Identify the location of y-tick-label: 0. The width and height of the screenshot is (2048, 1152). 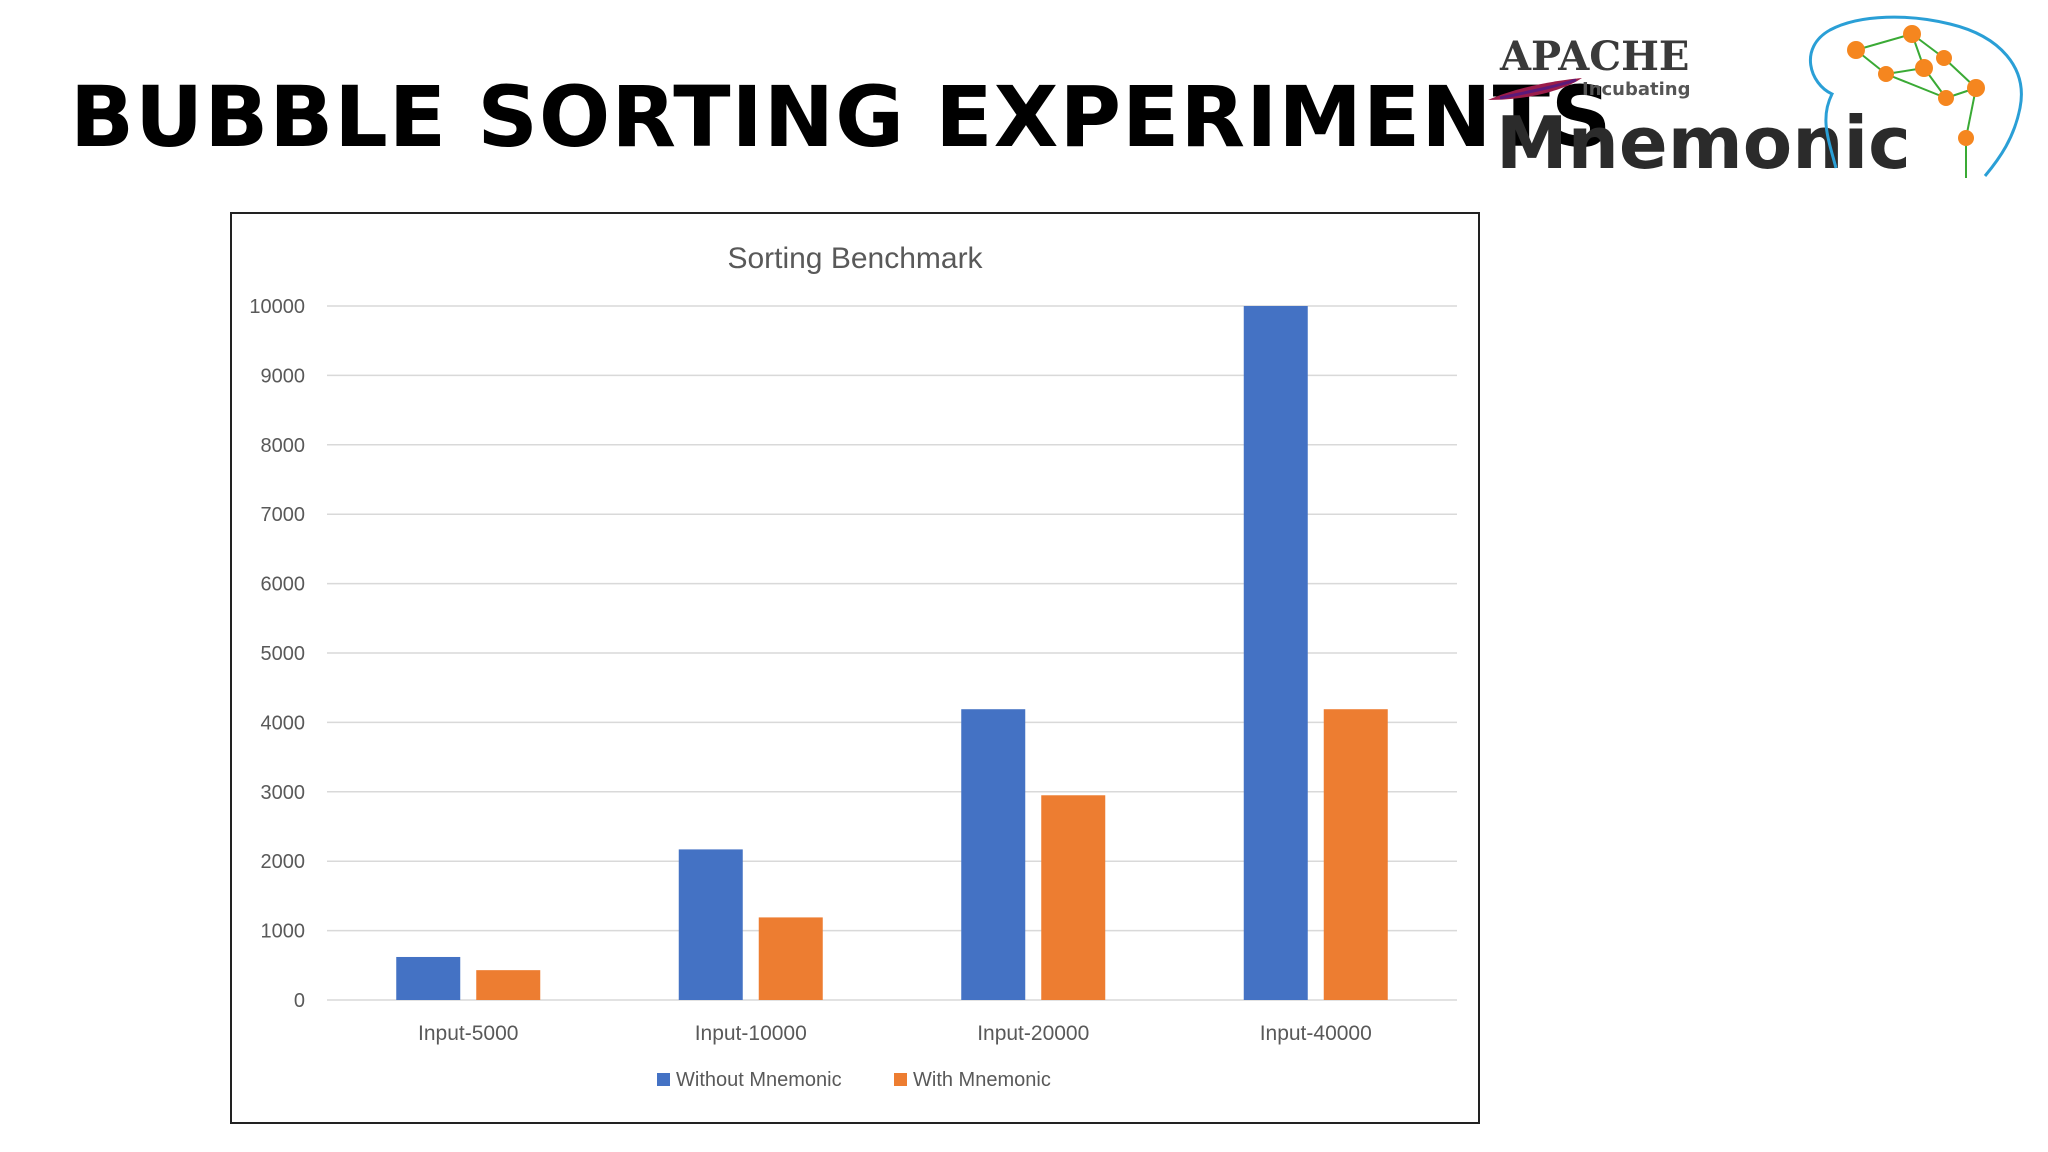
(299, 1001).